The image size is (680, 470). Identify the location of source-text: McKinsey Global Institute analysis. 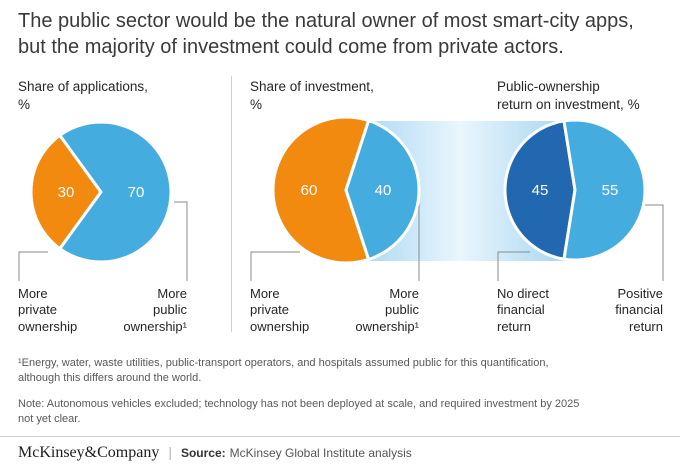
(320, 453).